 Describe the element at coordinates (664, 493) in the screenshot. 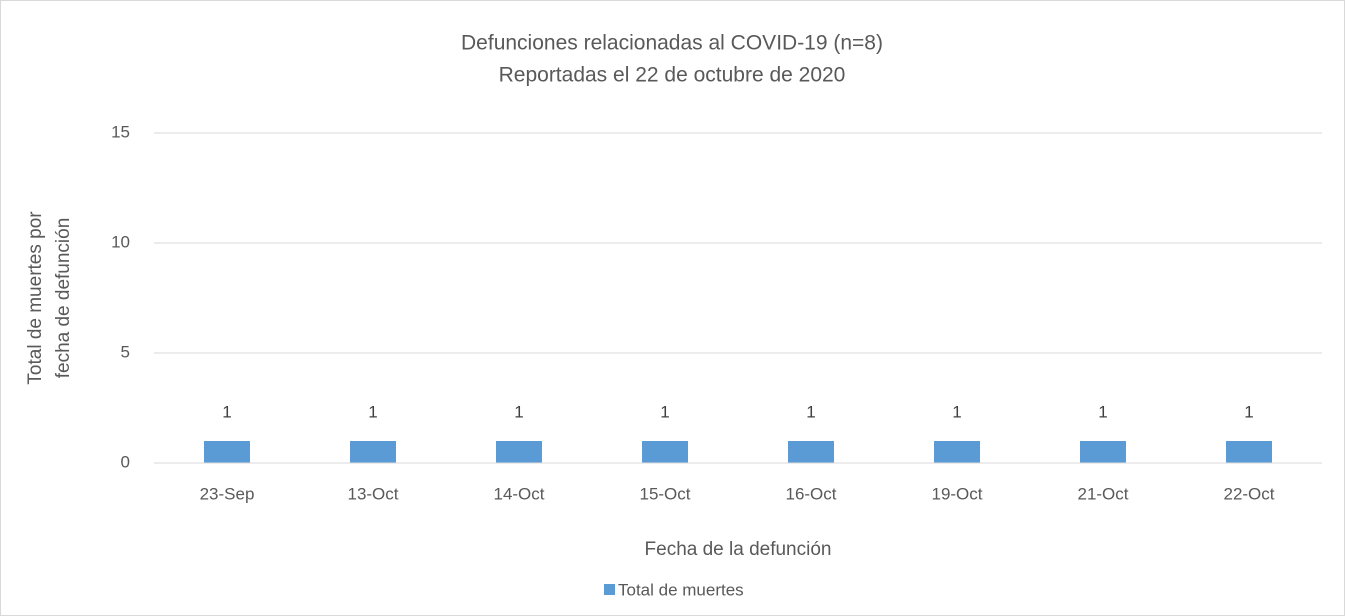

I see `x-tick-label: 15-Oct` at that location.